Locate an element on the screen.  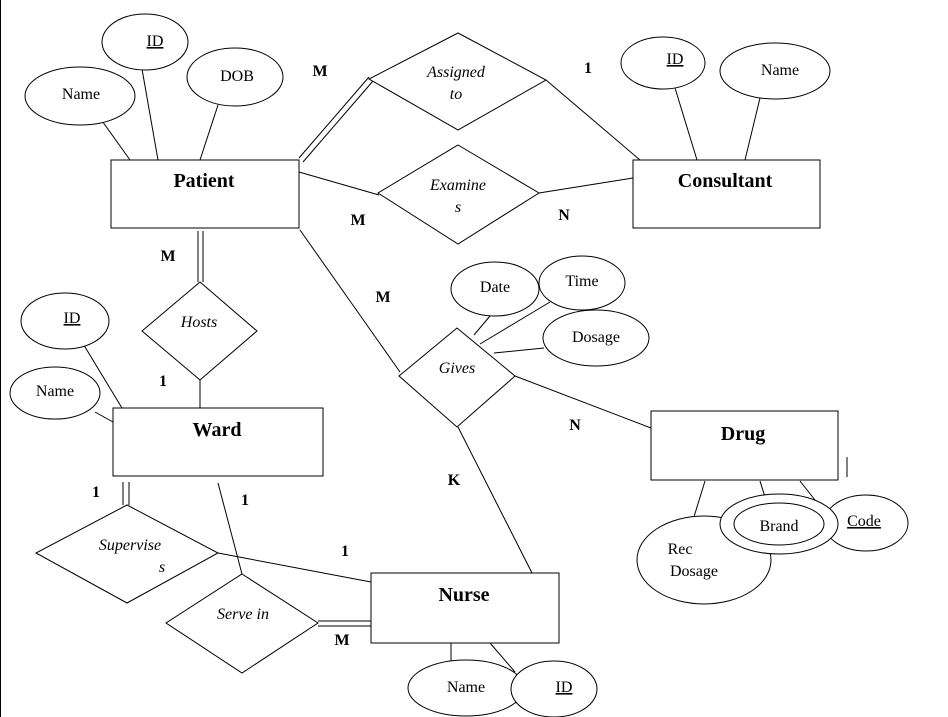
attribute-nurse-name-label: Name is located at coordinates (466, 687).